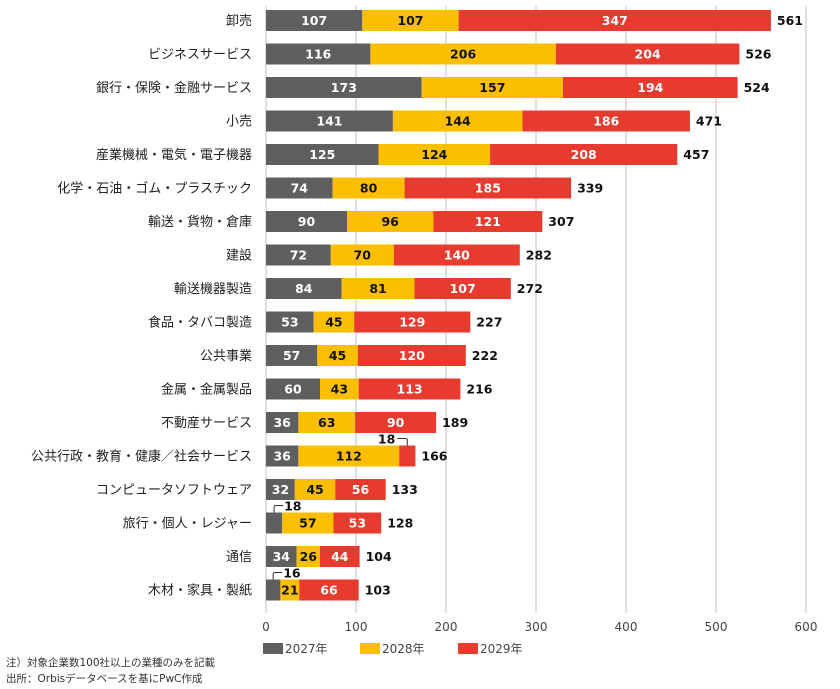 This screenshot has width=840, height=689. What do you see at coordinates (492, 87) in the screenshot?
I see `bar-value-label: 157` at bounding box center [492, 87].